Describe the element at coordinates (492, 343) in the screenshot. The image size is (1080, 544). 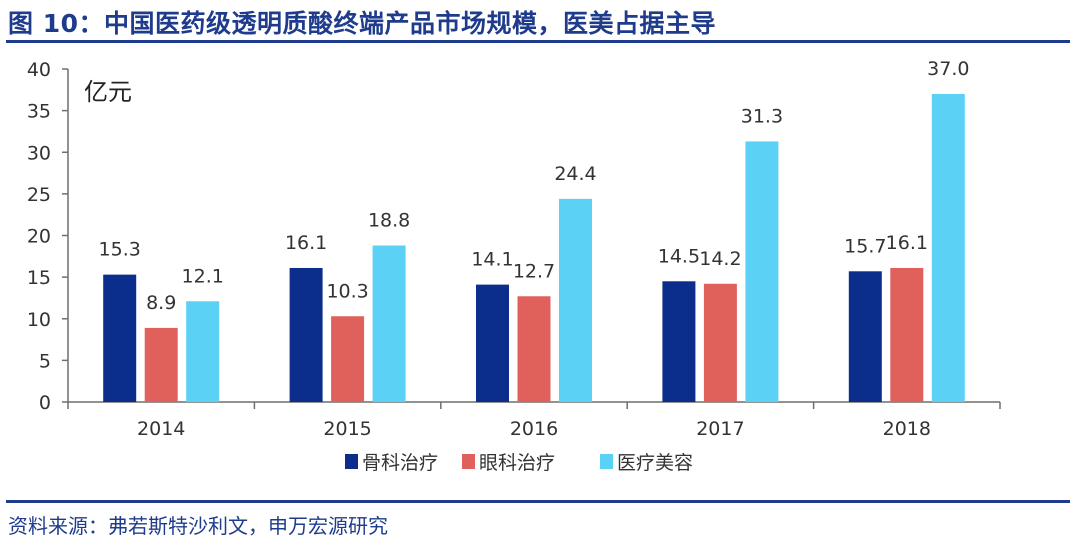
I see `bar-1-2016` at that location.